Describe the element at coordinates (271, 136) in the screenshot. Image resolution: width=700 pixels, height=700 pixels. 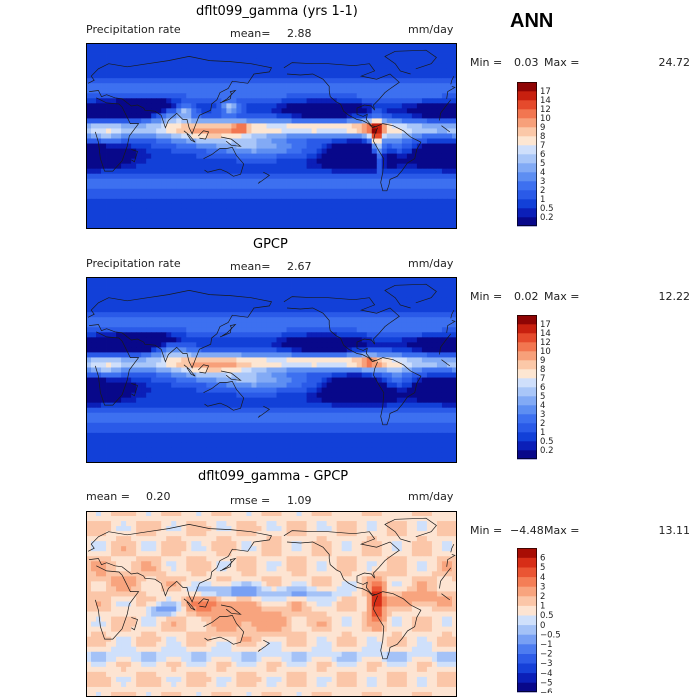
I see `panel1-map-frame` at that location.